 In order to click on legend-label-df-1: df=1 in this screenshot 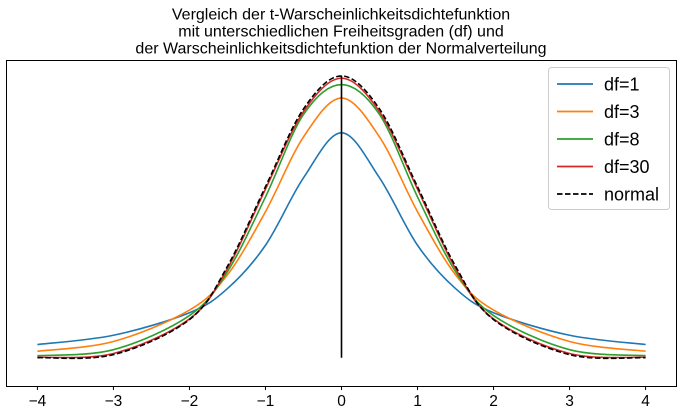, I will do `click(622, 85)`.